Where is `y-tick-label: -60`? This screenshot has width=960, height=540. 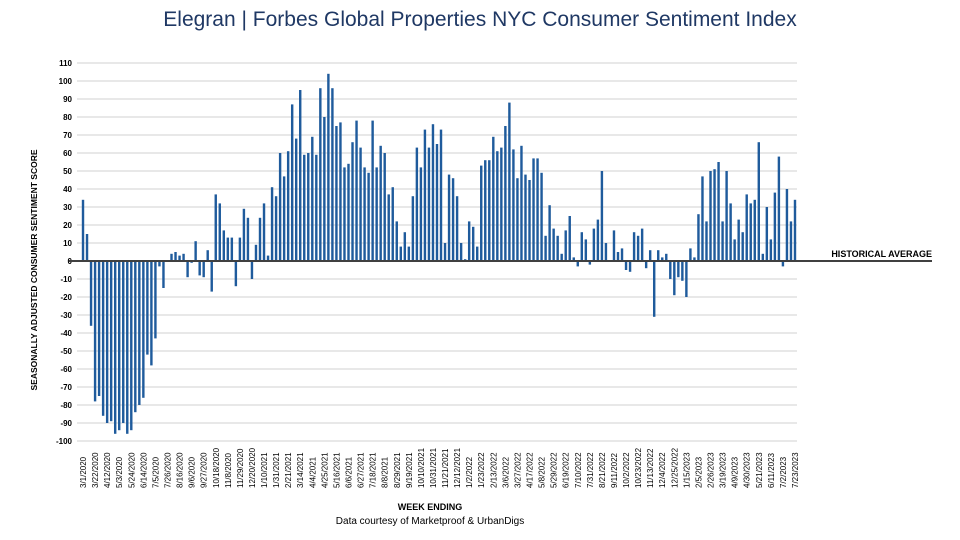 y-tick-label: -60 is located at coordinates (66, 369).